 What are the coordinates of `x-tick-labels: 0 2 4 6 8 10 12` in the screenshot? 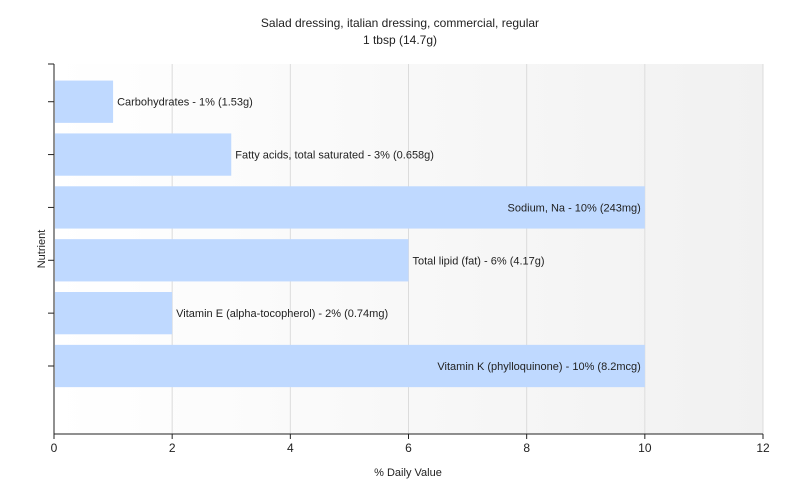 It's located at (410, 448).